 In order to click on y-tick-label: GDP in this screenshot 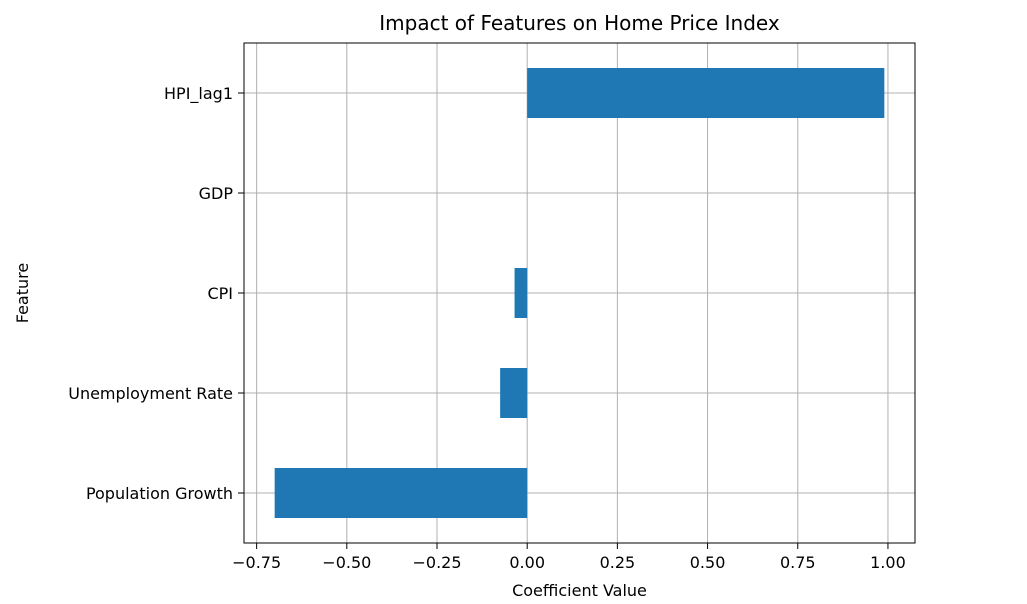, I will do `click(216, 193)`.